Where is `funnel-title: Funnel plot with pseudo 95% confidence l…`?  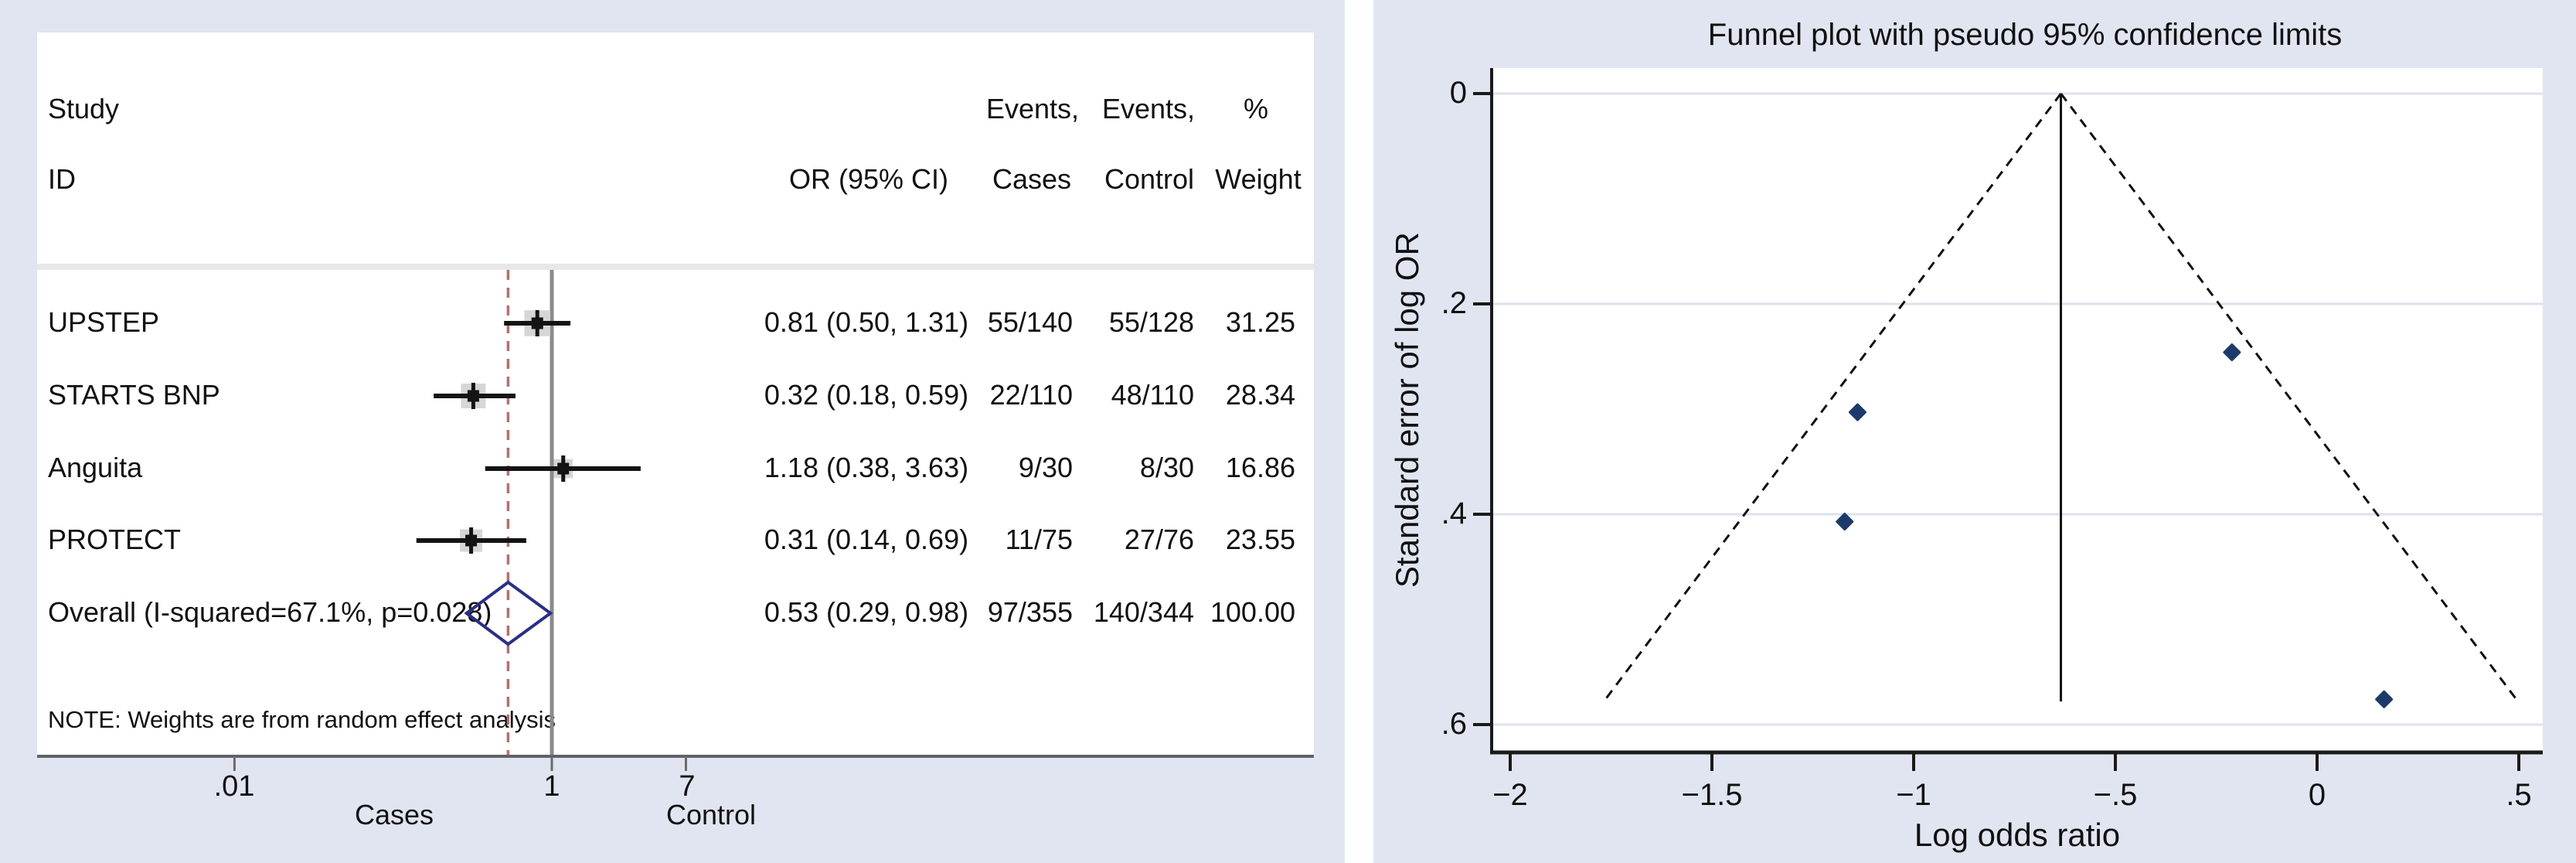
funnel-title: Funnel plot with pseudo 95% confidence l… is located at coordinates (2025, 35).